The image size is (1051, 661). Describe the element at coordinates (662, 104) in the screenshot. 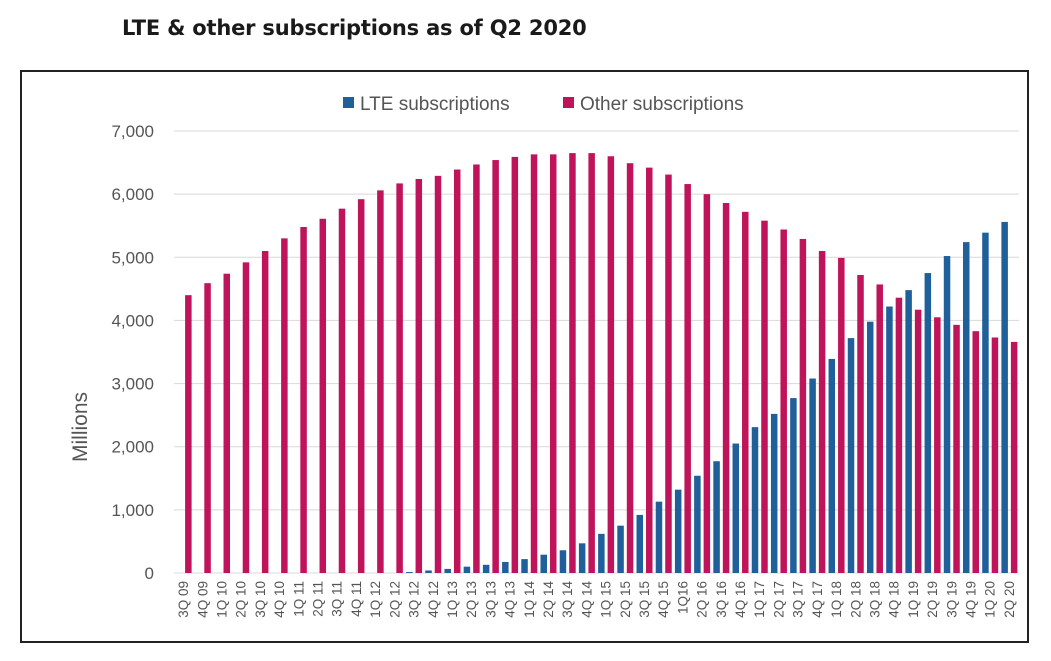

I see `legend-label-other: Other subscriptions` at that location.